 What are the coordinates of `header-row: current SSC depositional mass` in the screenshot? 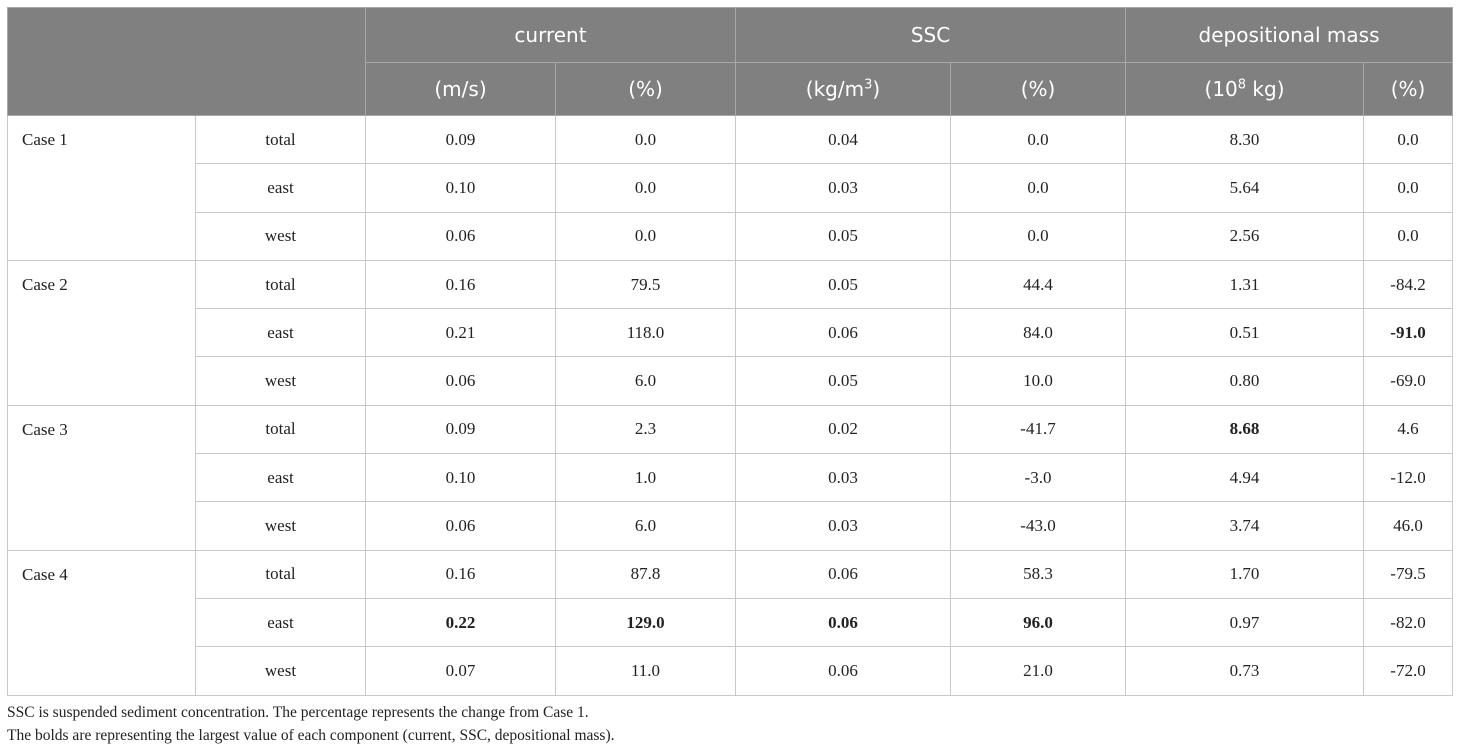 It's located at (730, 61).